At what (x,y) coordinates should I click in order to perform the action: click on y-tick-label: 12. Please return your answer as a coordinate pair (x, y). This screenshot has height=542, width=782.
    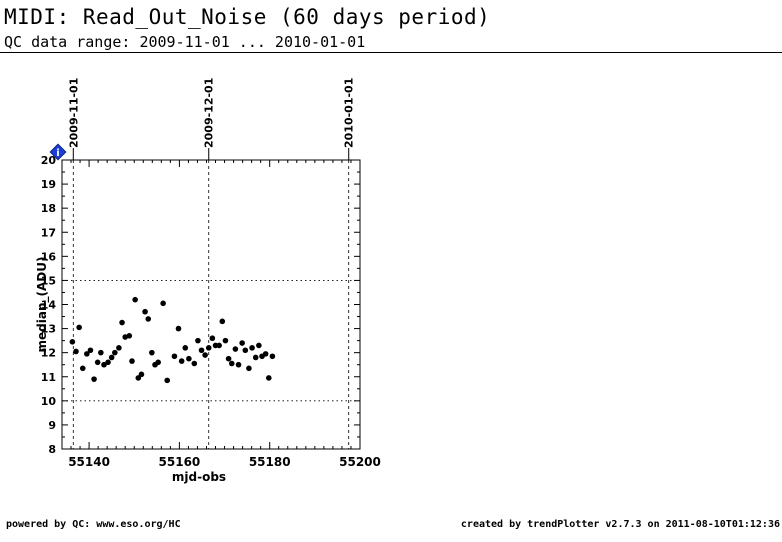
    Looking at the image, I should click on (48, 353).